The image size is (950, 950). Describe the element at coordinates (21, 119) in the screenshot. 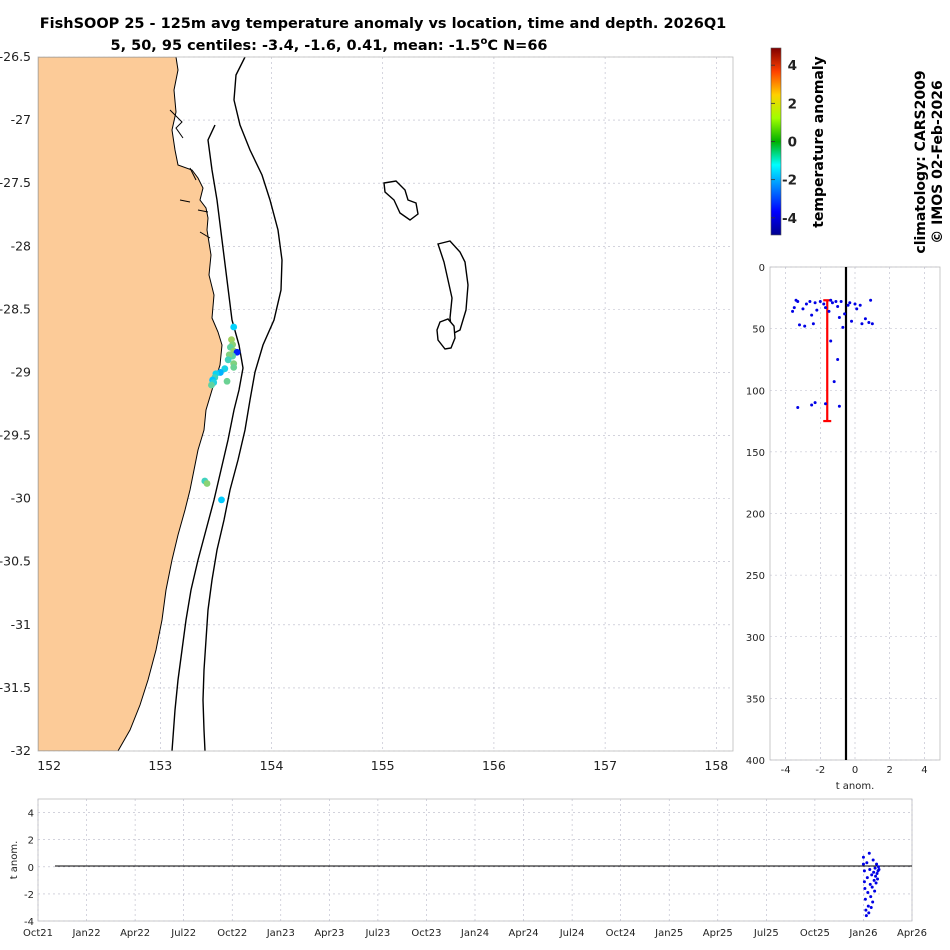

I see `map-y-tick-label: -27` at that location.